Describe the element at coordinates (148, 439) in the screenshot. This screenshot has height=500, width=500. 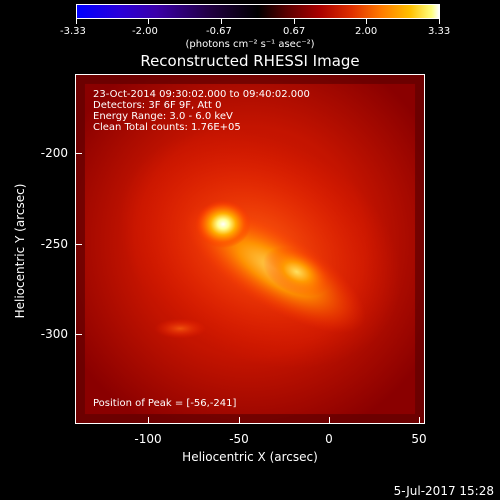
I see `x-tick-label: -100` at that location.